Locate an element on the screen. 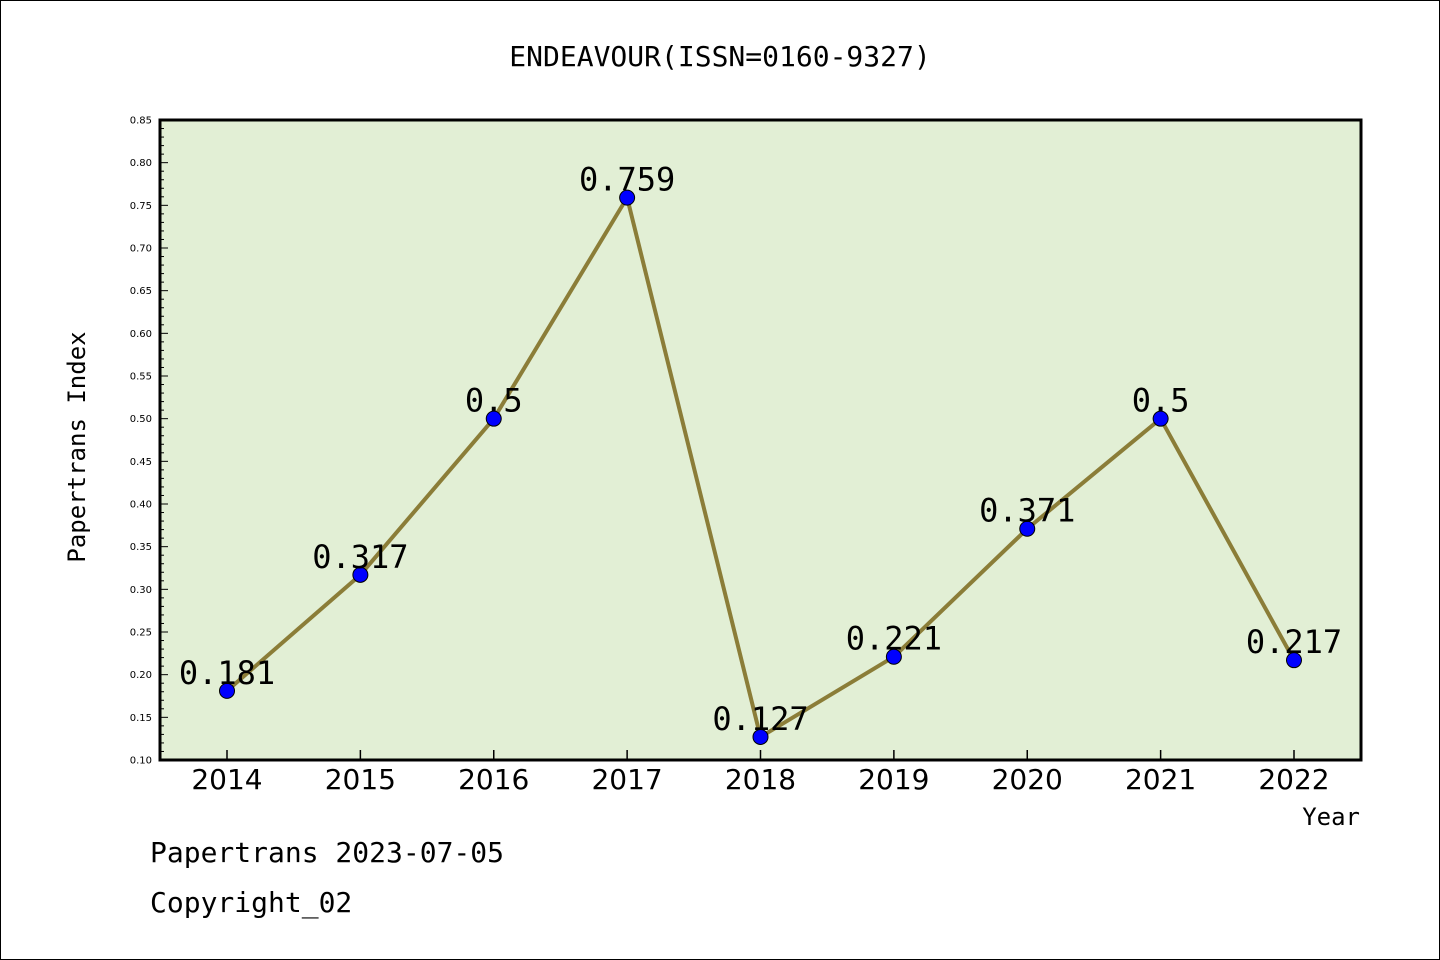 This screenshot has width=1440, height=960. y-tick-label: 0.45 is located at coordinates (141, 462).